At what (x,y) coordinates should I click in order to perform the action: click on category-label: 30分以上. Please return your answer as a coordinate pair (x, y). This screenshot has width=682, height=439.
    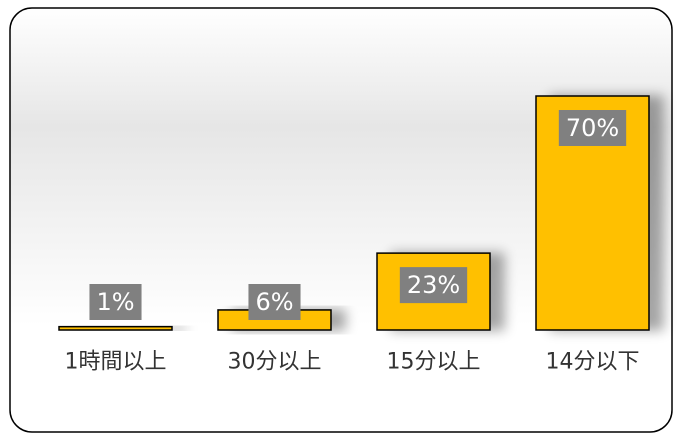
    Looking at the image, I should click on (275, 362).